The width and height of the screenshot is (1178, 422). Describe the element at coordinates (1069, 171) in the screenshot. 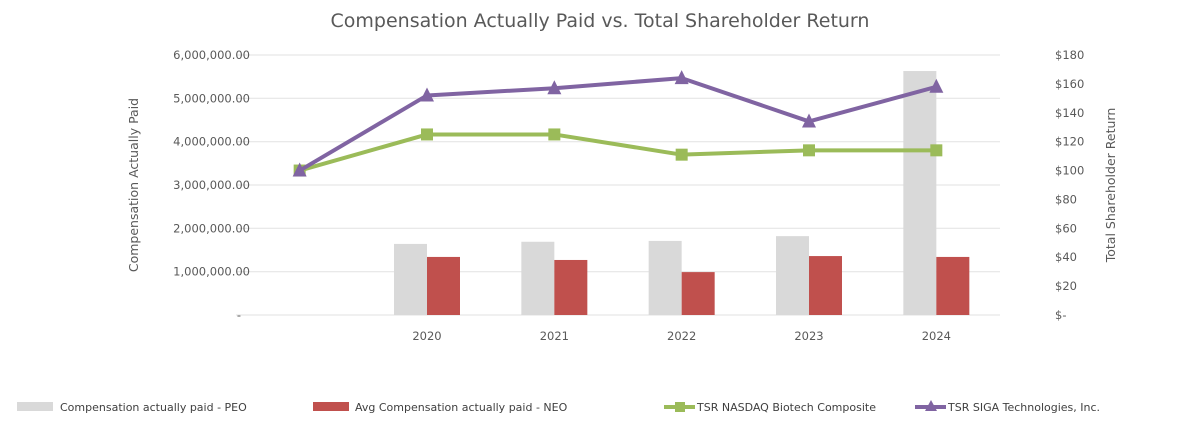

I see `right-tick-label: $100` at that location.